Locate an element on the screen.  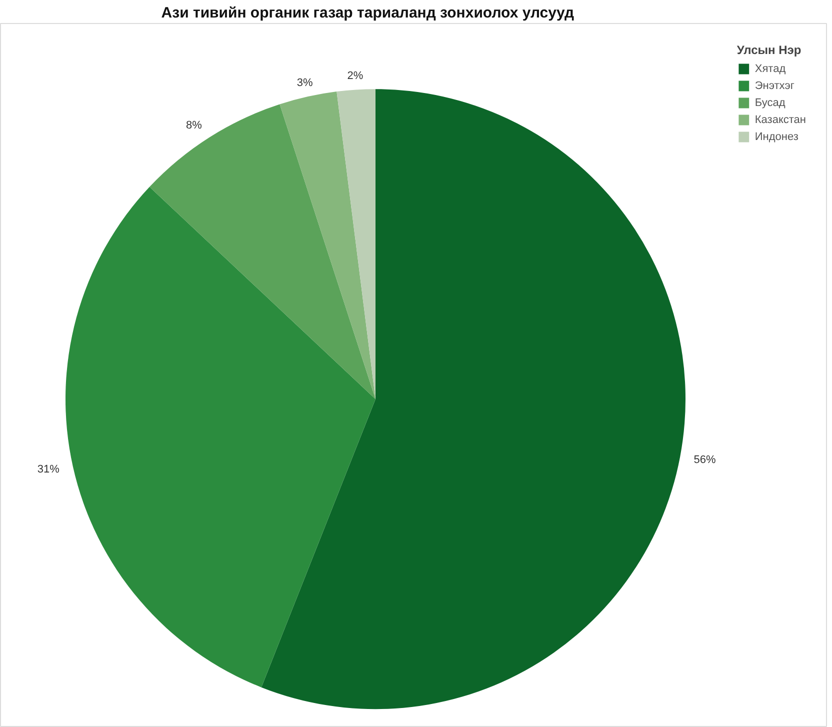
legend-label: Энэтхэг is located at coordinates (774, 85).